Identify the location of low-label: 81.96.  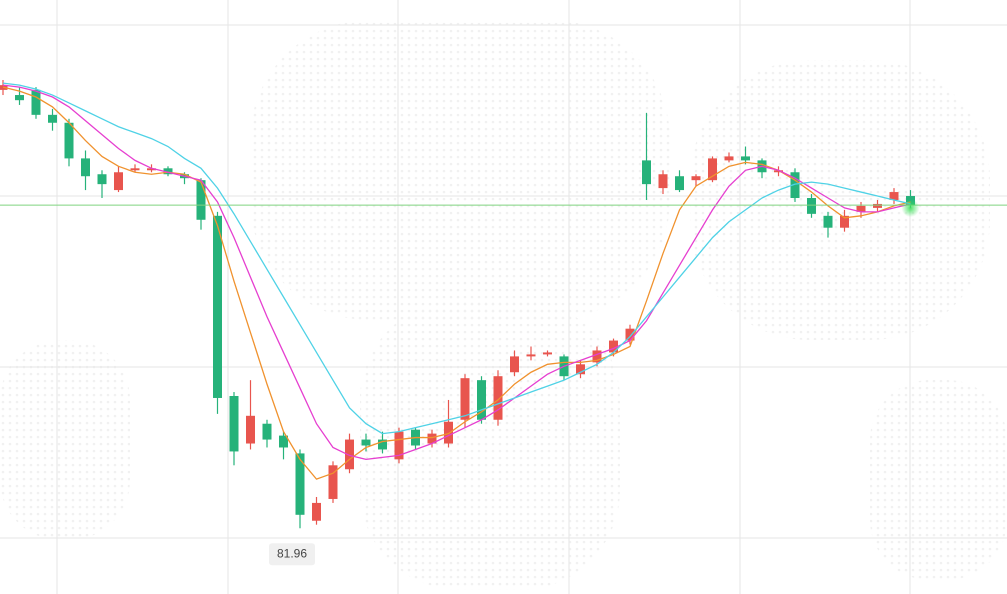
(292, 553).